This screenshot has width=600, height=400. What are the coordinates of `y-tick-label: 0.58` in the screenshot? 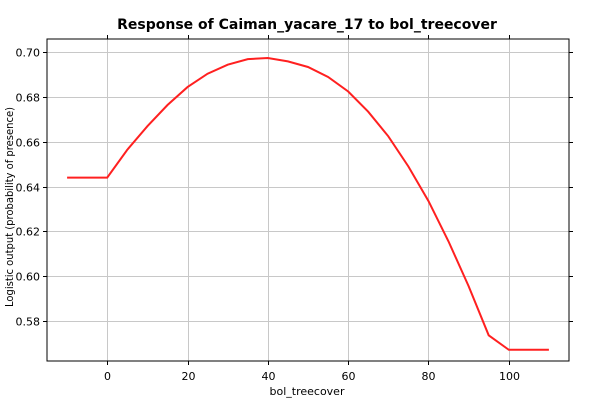 It's located at (28, 322).